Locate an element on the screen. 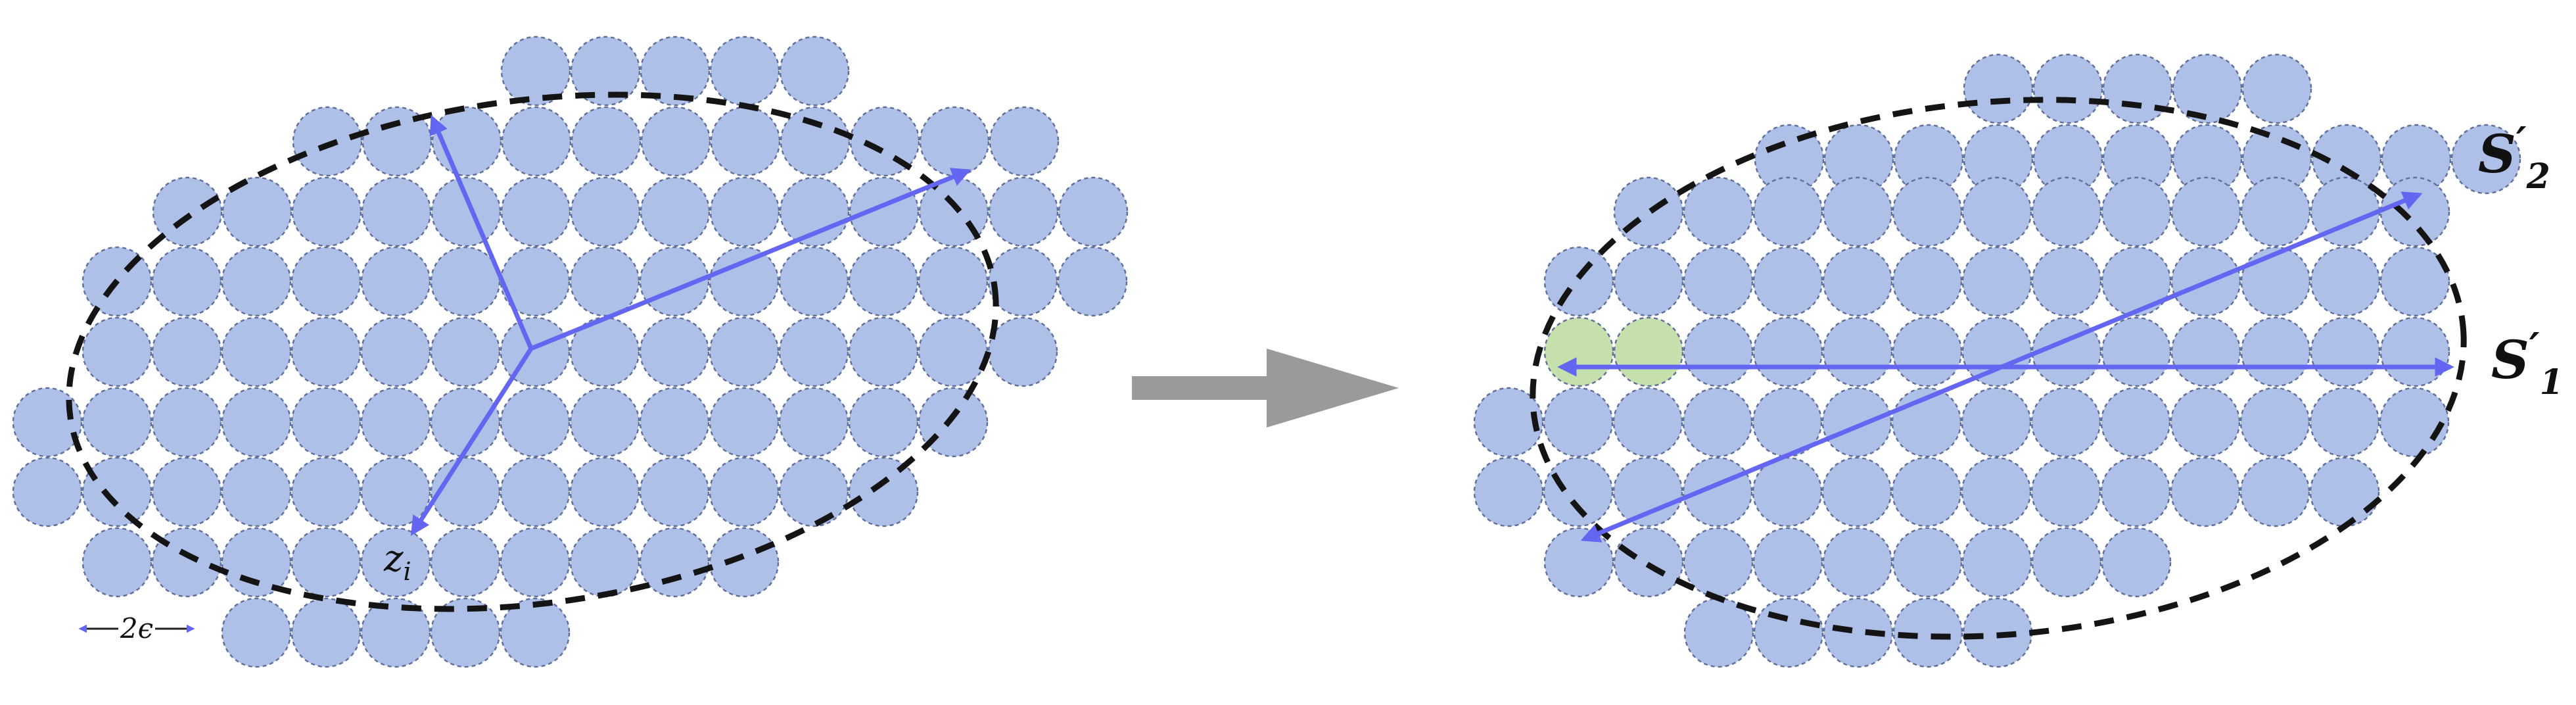 Image resolution: width=2576 pixels, height=705 pixels. scale-indicator: 2ϵ is located at coordinates (136, 628).